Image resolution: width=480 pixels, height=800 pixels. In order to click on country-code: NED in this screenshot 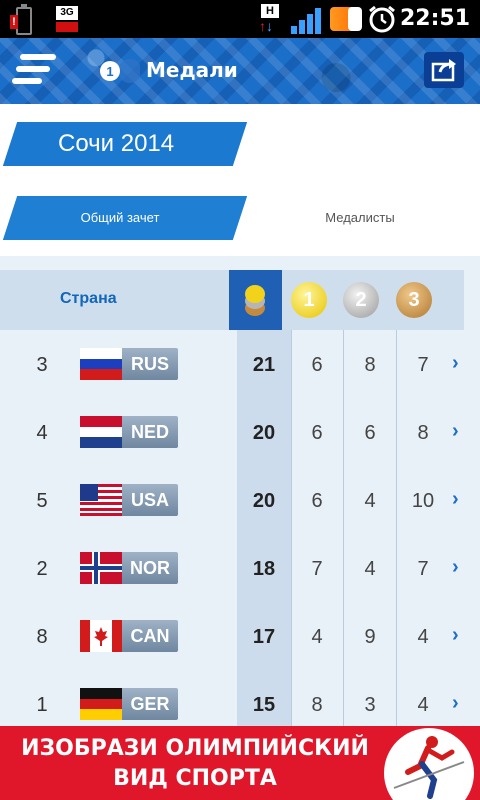, I will do `click(149, 432)`.